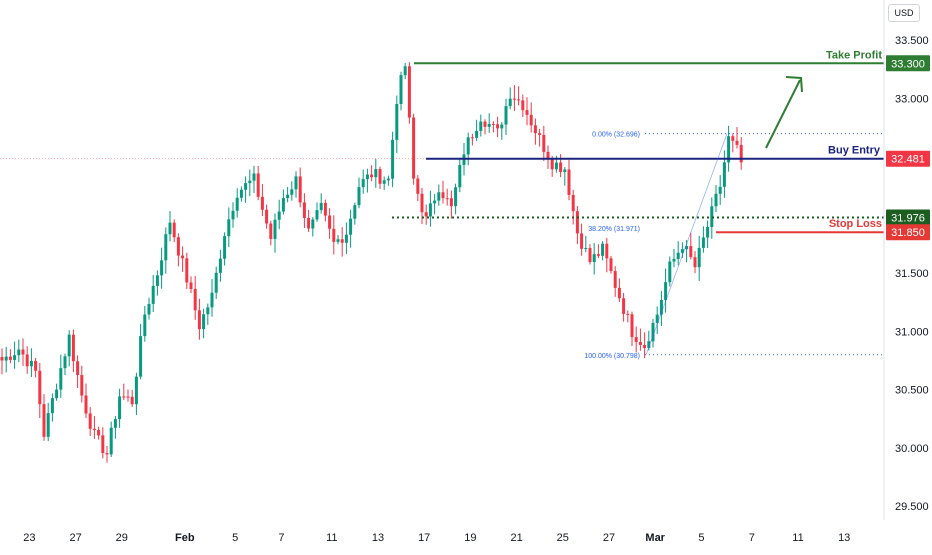 Image resolution: width=932 pixels, height=555 pixels. Describe the element at coordinates (908, 63) in the screenshot. I see `take-profit-badge` at that location.